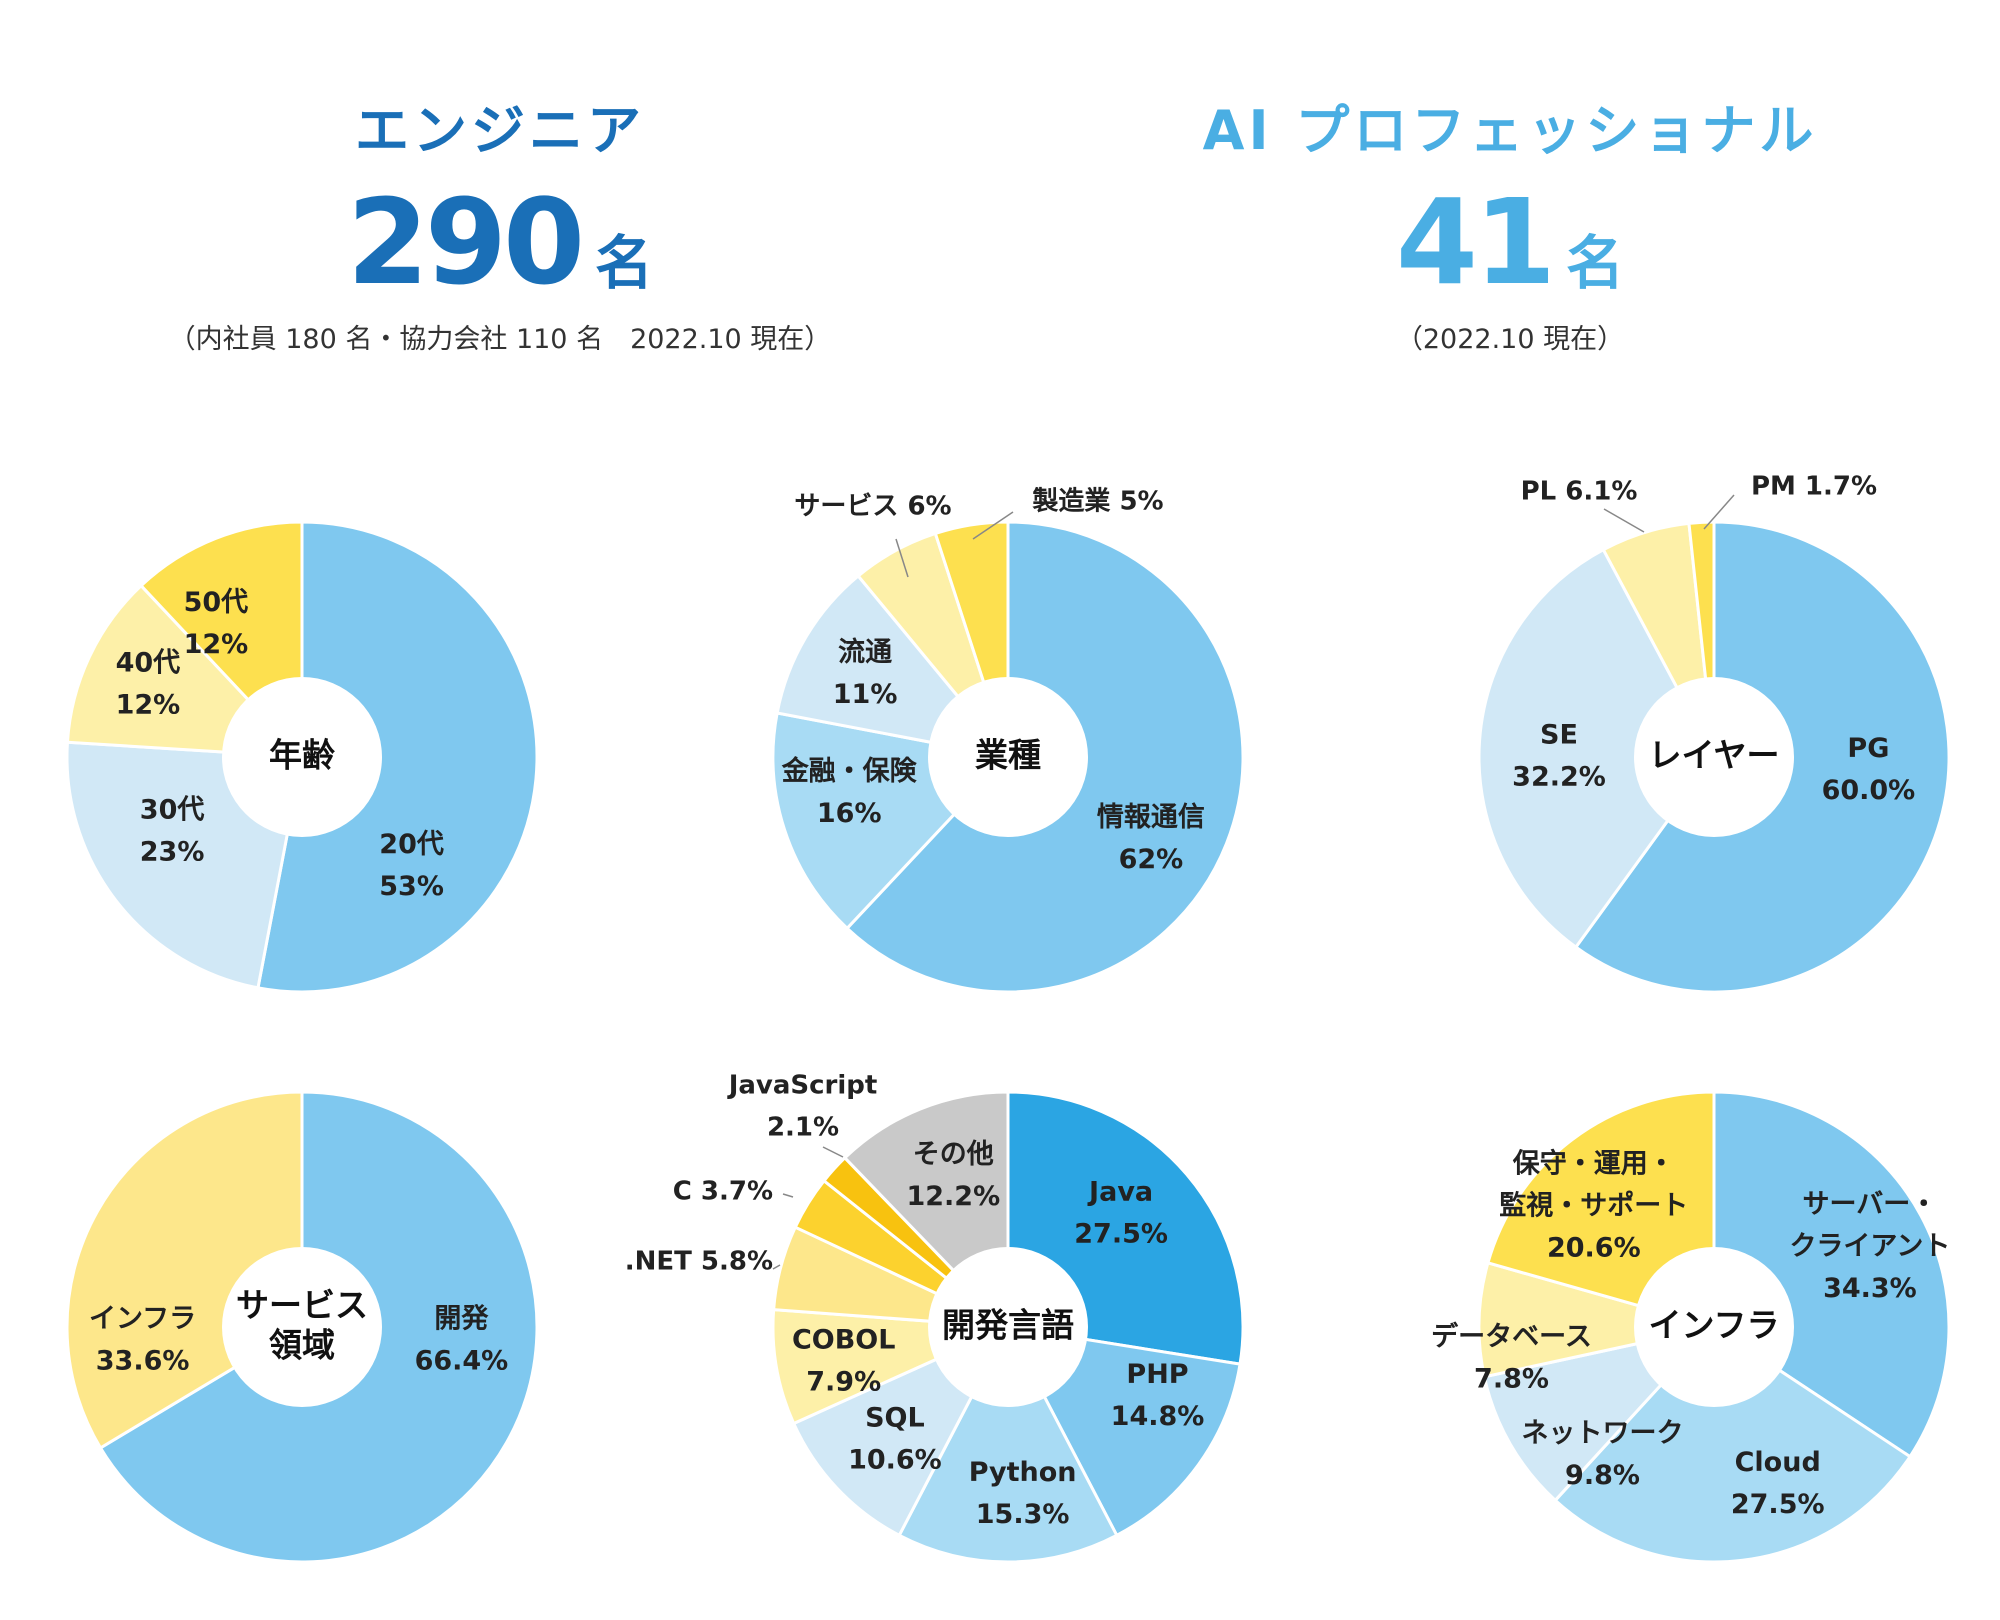 The width and height of the screenshot is (2000, 1620). Describe the element at coordinates (844, 1339) in the screenshot. I see `slice-label-language-4-line: COBOL` at that location.